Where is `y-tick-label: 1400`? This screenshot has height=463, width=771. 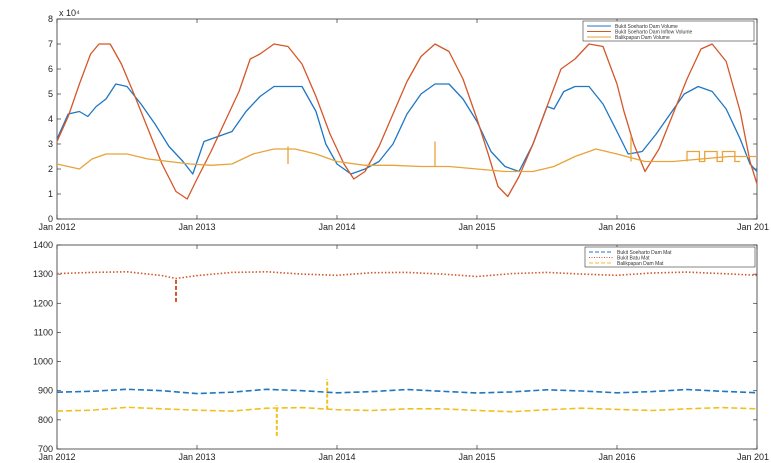
y-tick-label: 1400 is located at coordinates (43, 245).